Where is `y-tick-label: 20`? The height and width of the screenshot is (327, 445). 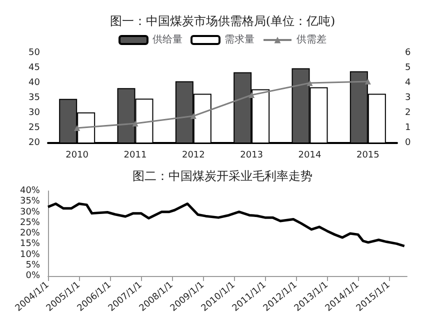
y-tick-label: 20 is located at coordinates (34, 143).